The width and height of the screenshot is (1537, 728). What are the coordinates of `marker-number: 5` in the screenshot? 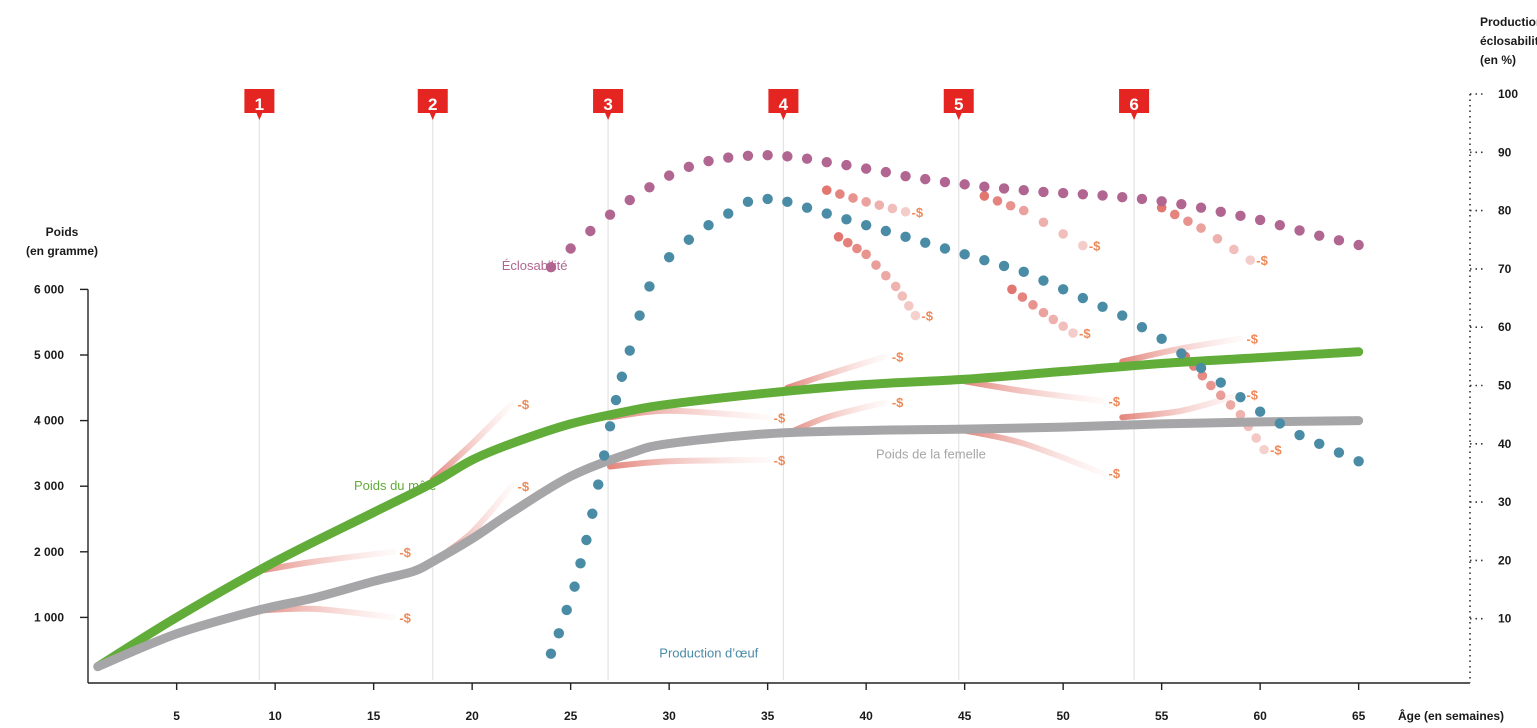 It's located at (958, 104).